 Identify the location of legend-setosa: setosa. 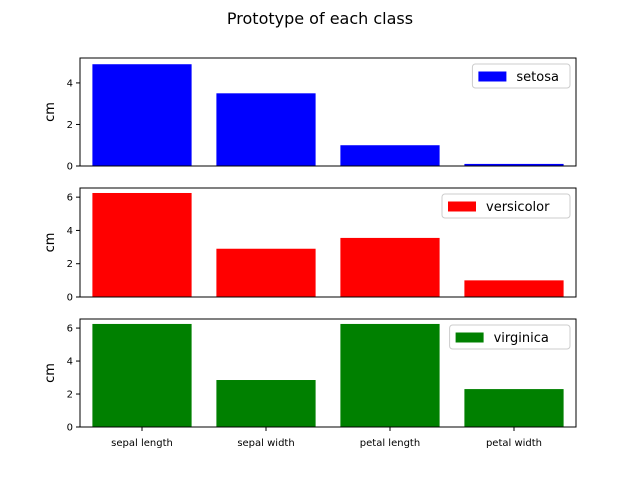
(521, 76).